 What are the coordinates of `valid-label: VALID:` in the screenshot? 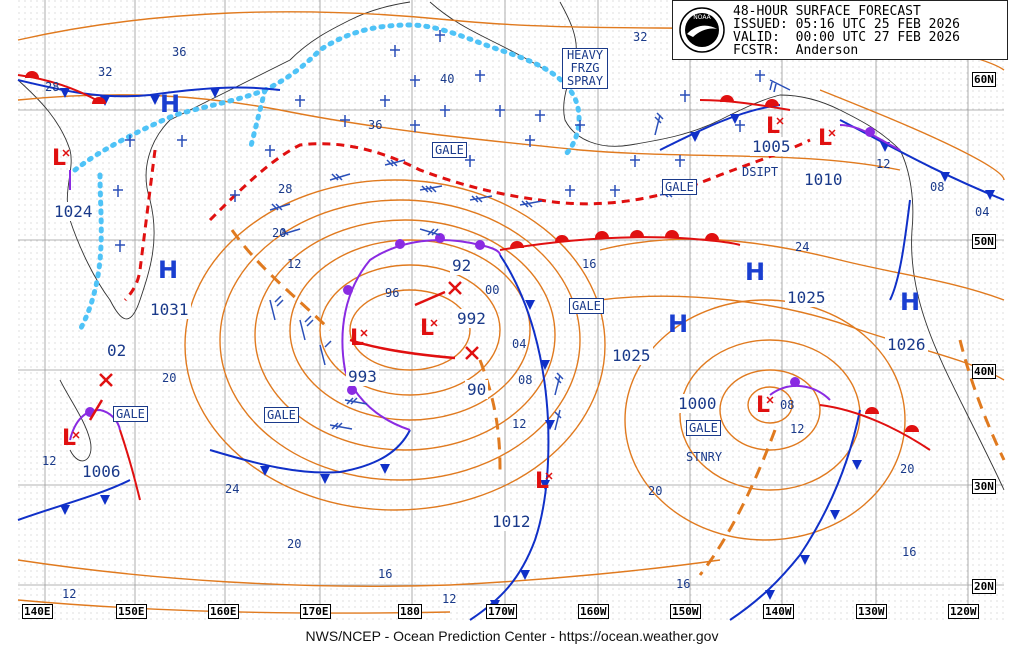 It's located at (756, 37).